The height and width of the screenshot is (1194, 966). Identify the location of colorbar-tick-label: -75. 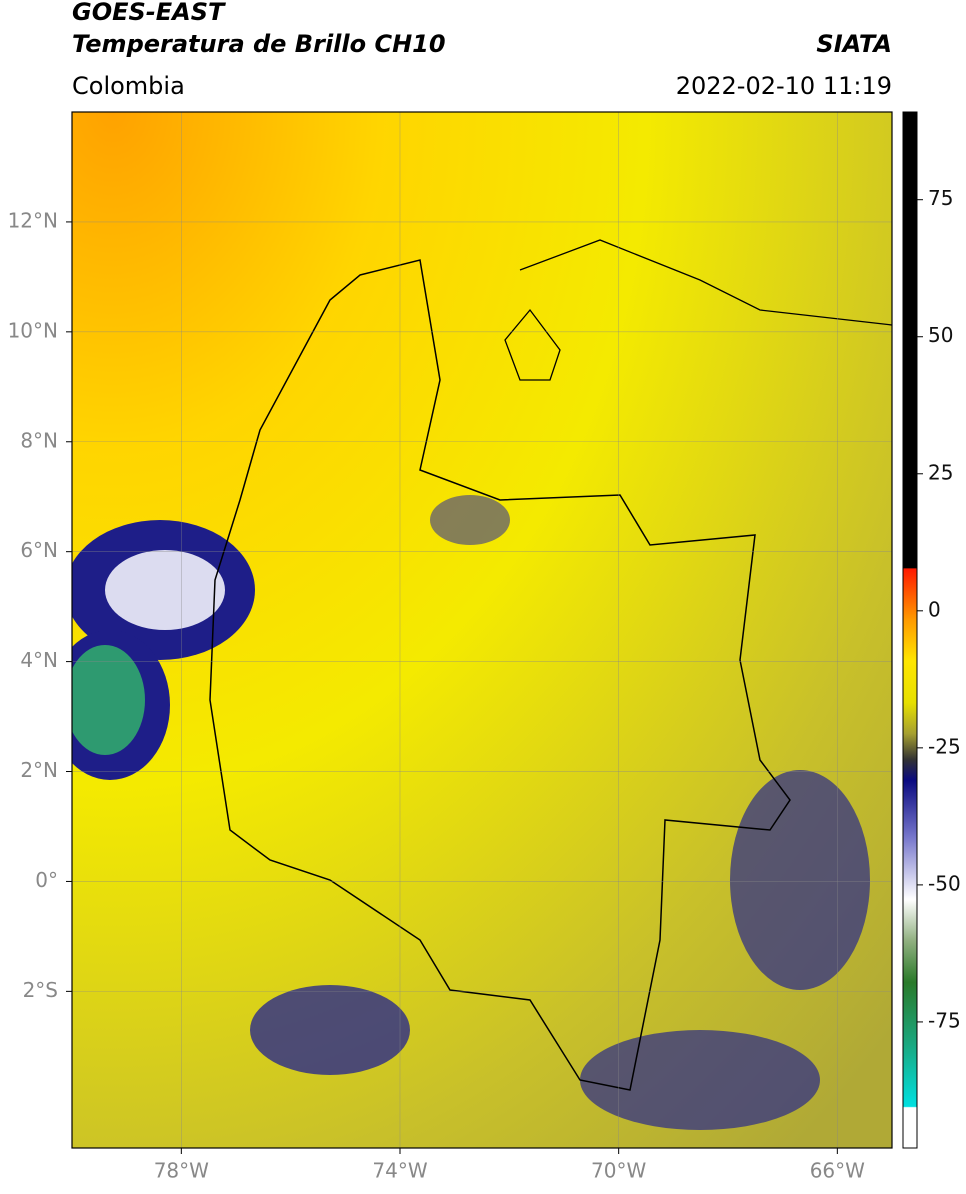
(944, 1020).